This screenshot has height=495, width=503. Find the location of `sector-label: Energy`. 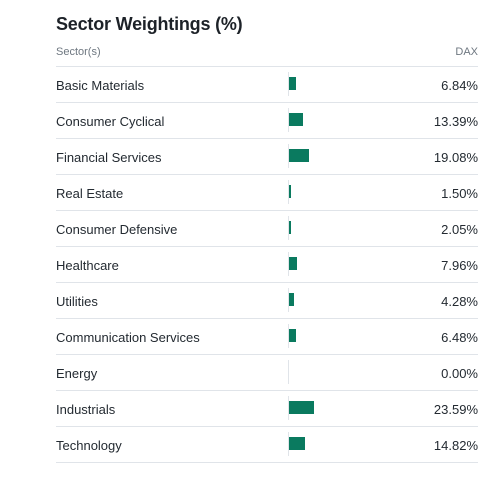

sector-label: Energy is located at coordinates (77, 373).